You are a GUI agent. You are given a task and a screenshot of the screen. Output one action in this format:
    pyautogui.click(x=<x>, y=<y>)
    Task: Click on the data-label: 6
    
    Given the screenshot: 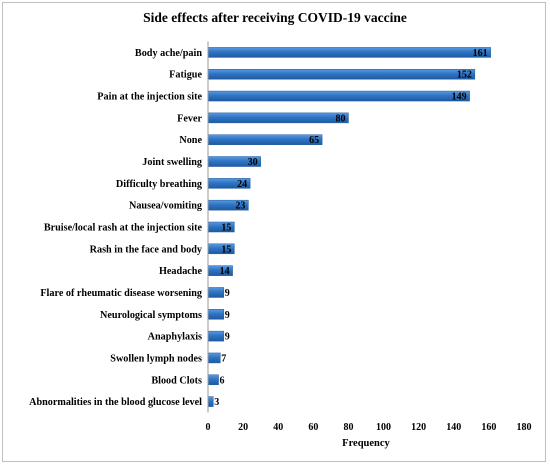 What is the action you would take?
    pyautogui.click(x=222, y=380)
    